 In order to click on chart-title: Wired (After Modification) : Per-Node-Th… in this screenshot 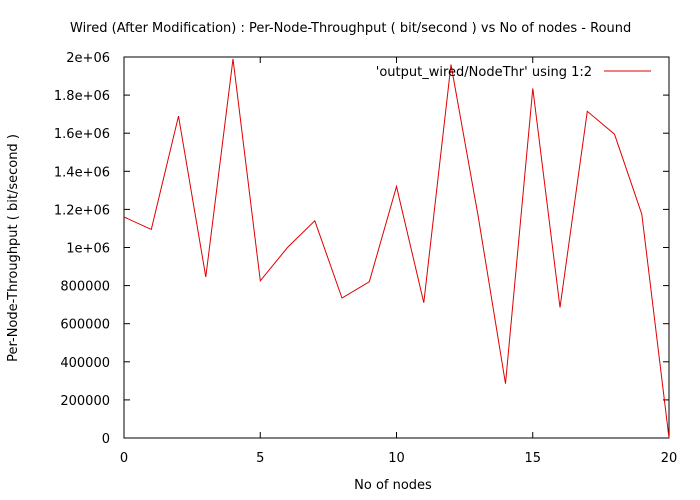, I will do `click(350, 28)`.